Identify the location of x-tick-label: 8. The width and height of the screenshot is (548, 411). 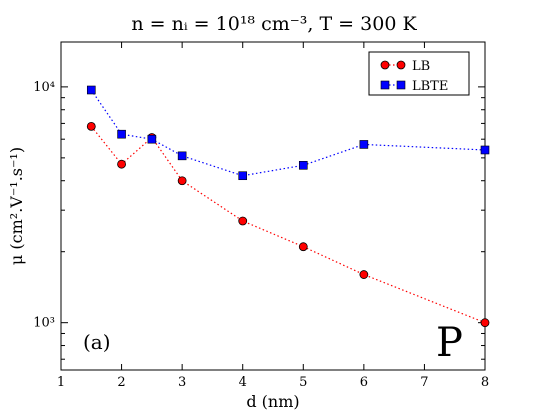
(485, 382).